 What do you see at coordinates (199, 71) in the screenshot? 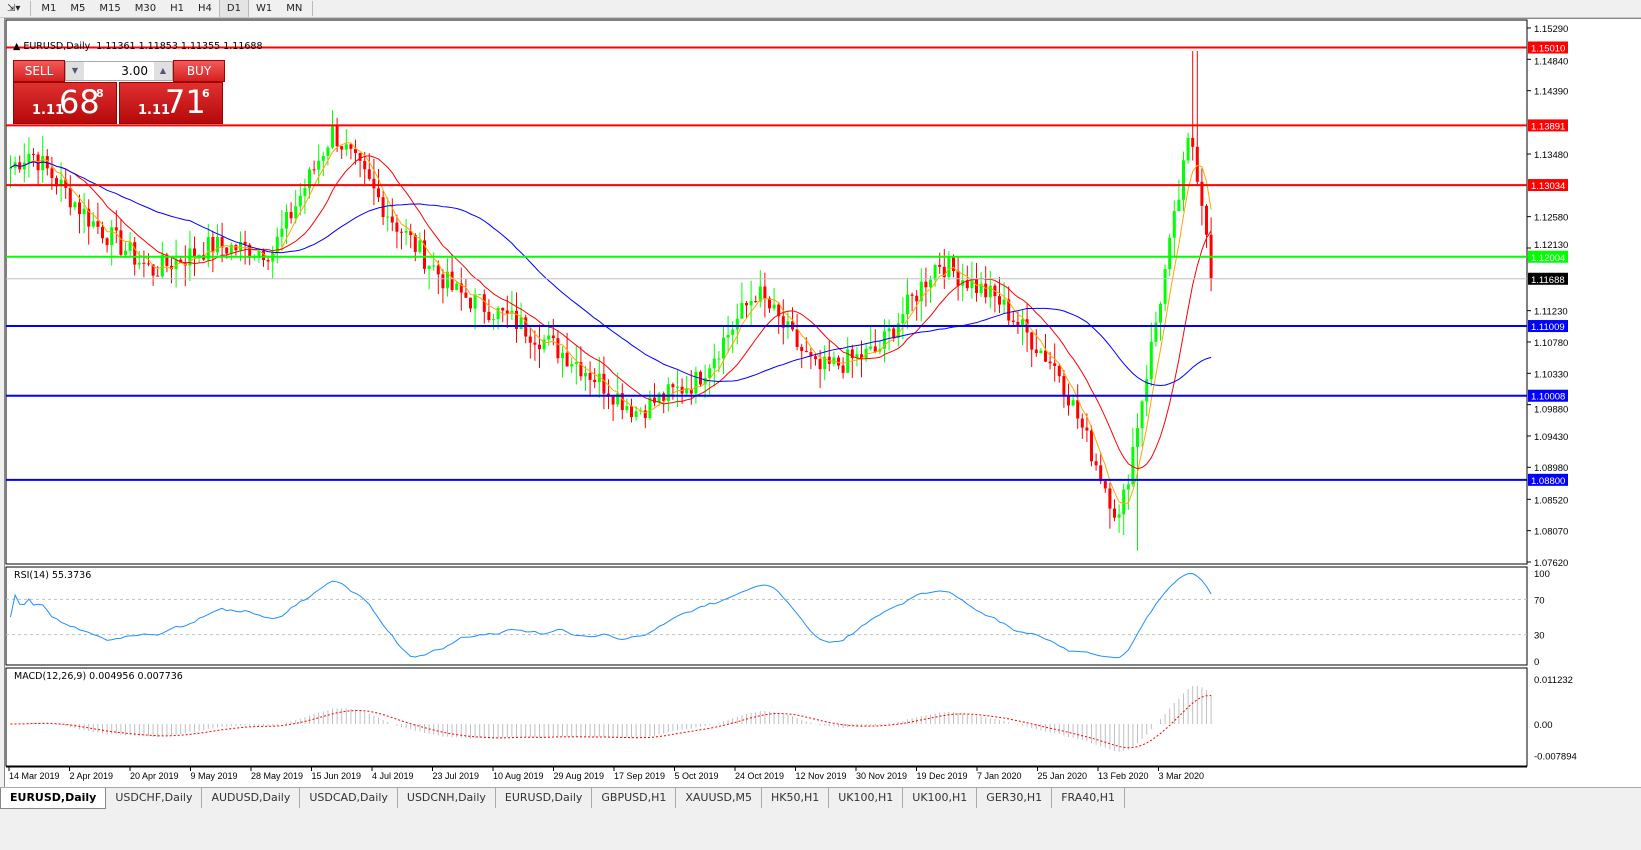
I see `buy-button: BUY` at bounding box center [199, 71].